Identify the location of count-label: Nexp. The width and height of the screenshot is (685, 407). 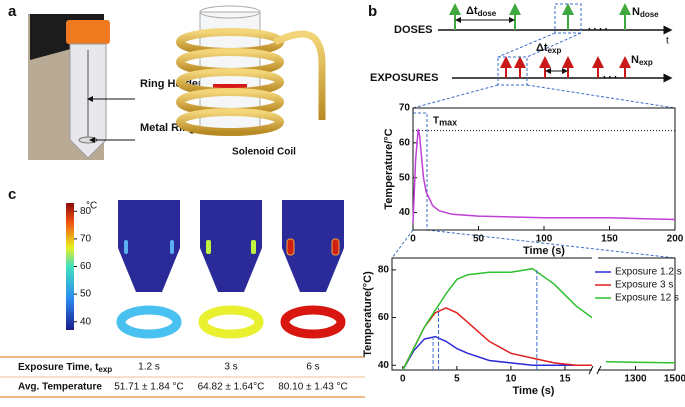
(642, 60).